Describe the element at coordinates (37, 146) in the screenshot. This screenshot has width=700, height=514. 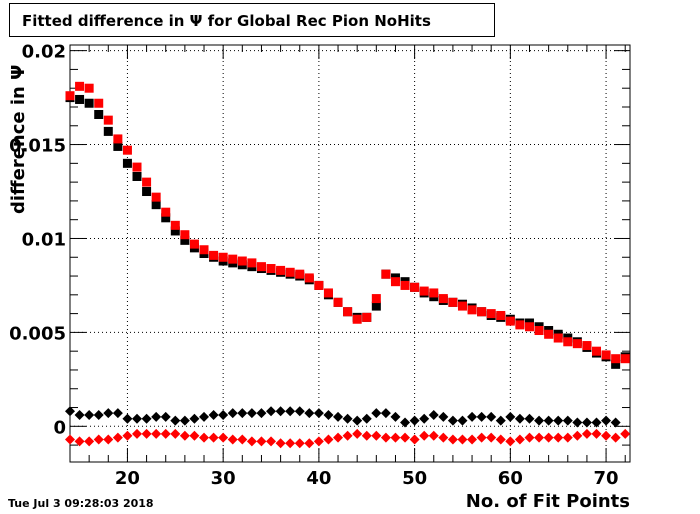
I see `y-tick-label: 0.015` at that location.